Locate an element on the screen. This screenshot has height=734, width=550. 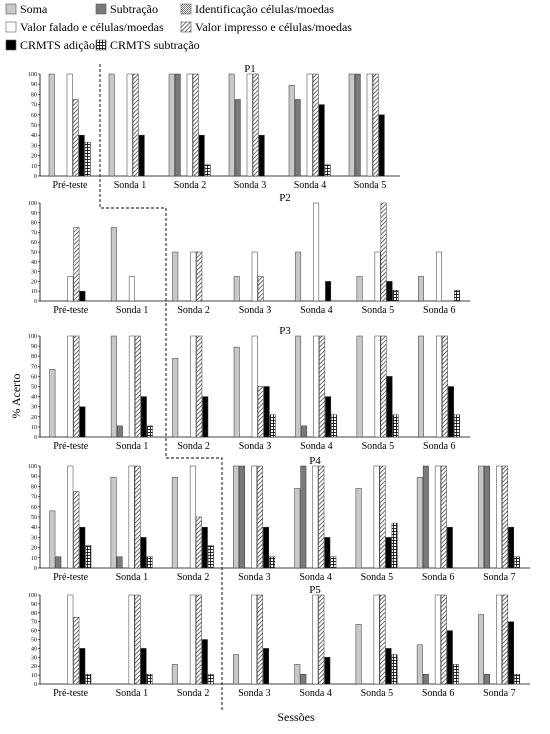
x-tick-label: Sonda 4 is located at coordinates (316, 310).